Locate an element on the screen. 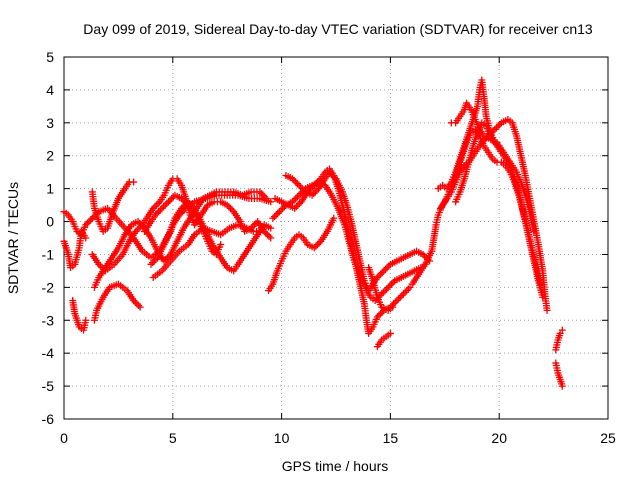 Image resolution: width=640 pixels, height=480 pixels. x-tick-label: 25 is located at coordinates (608, 438).